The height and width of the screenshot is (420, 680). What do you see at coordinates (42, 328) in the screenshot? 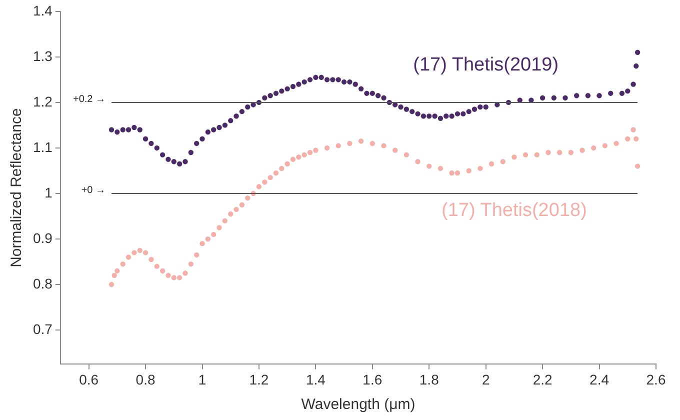
I see `y-tick-label: 0.7` at bounding box center [42, 328].